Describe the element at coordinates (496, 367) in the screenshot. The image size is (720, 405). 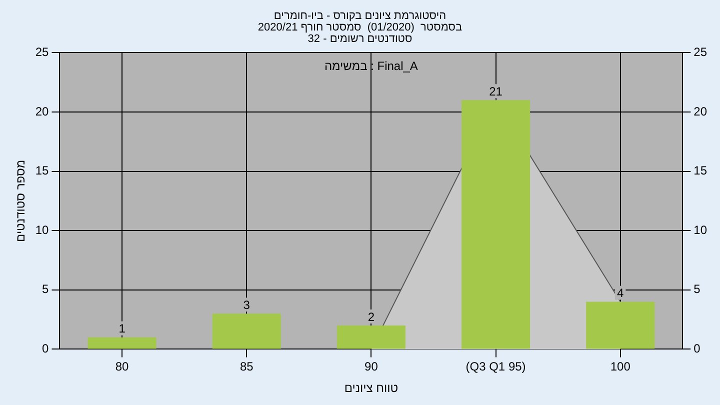
I see `x-tick-label: (Q3 Q1 95)` at that location.